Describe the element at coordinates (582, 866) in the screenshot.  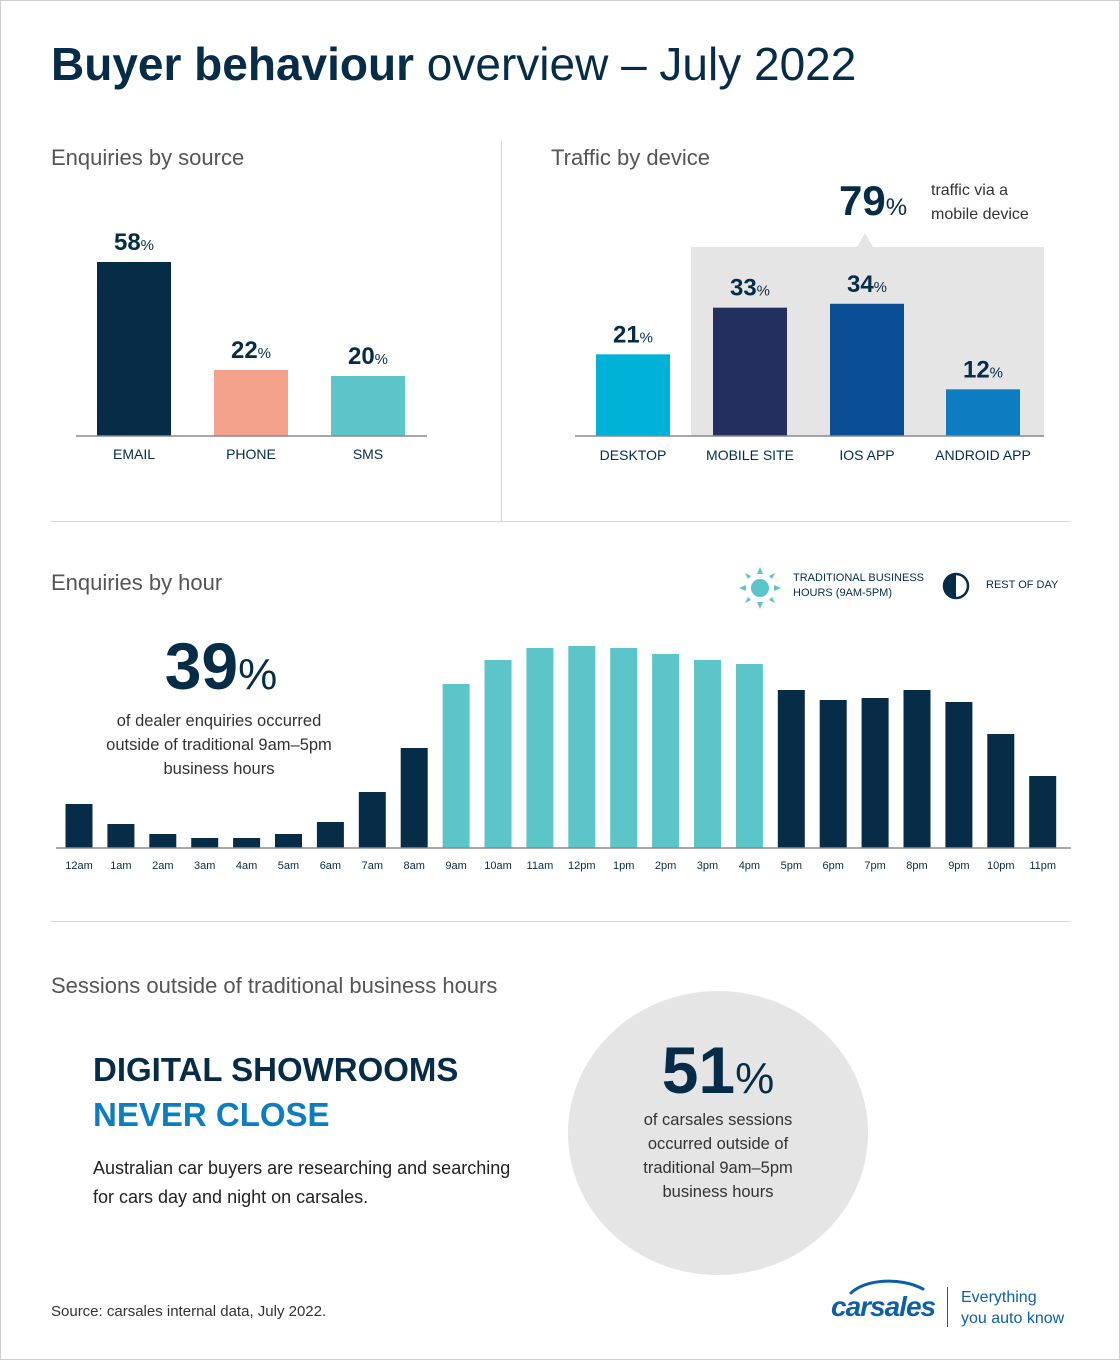
I see `hour-tick-label: 12pm` at that location.